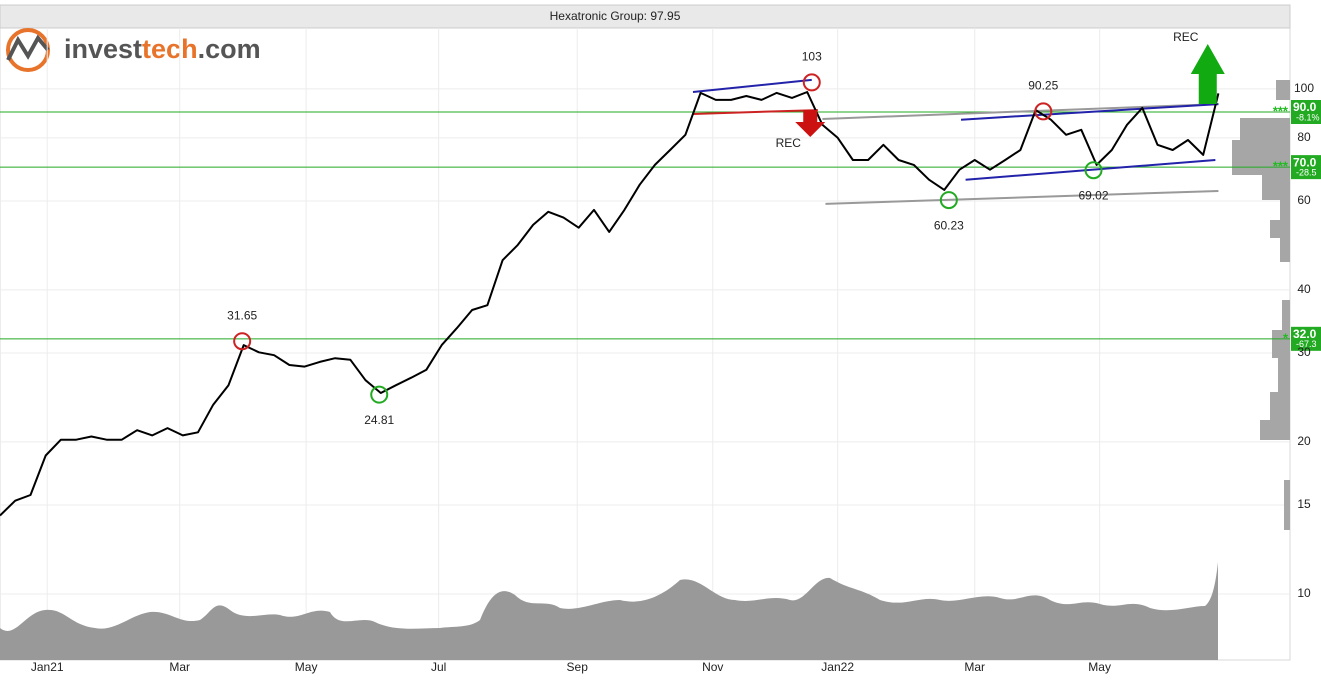 Image resolution: width=1321 pixels, height=680 pixels. I want to click on extreme-label: 24.81, so click(379, 420).